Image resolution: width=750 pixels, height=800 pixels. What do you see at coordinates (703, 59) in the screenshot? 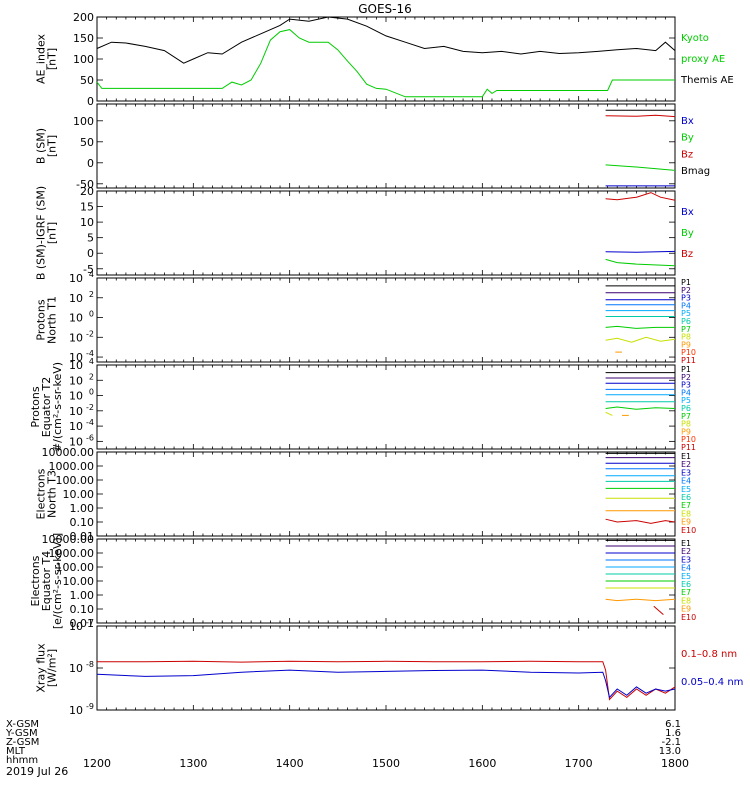
I see `legend-entry: proxy AE` at bounding box center [703, 59].